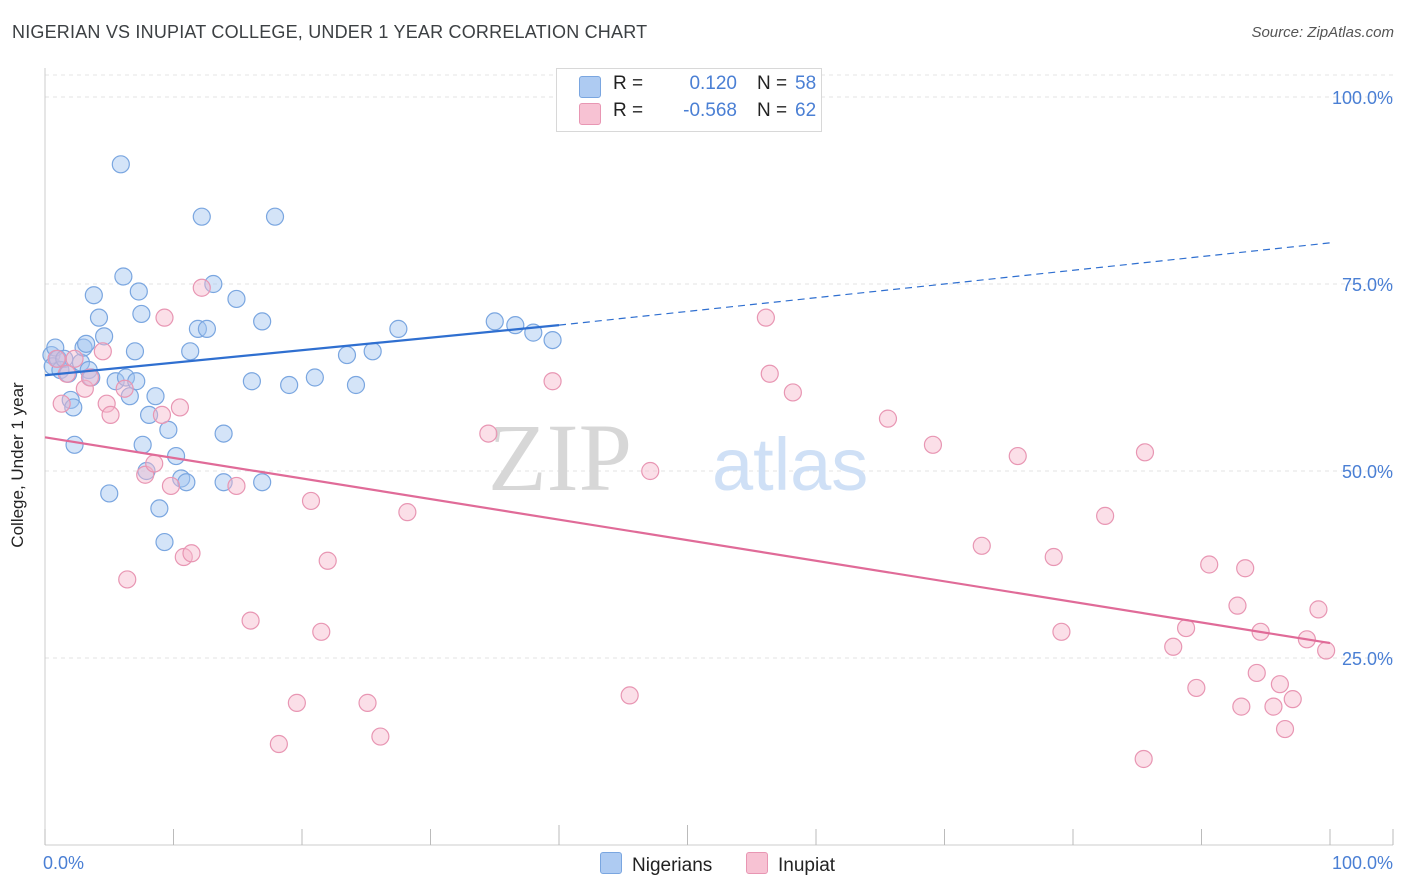  I want to click on legend-swatch-nigerians, so click(590, 87).